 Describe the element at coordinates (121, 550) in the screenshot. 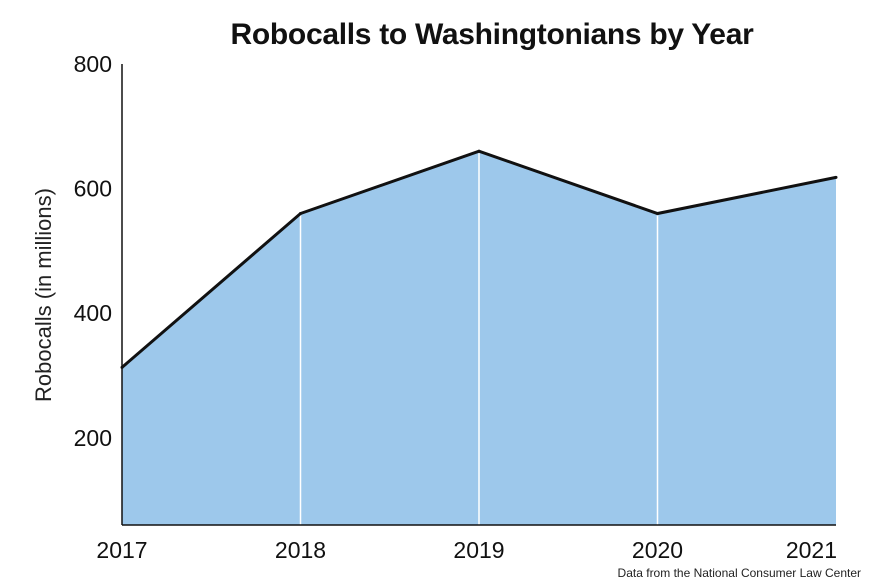

I see `x-tick-label-2017: 2017` at that location.